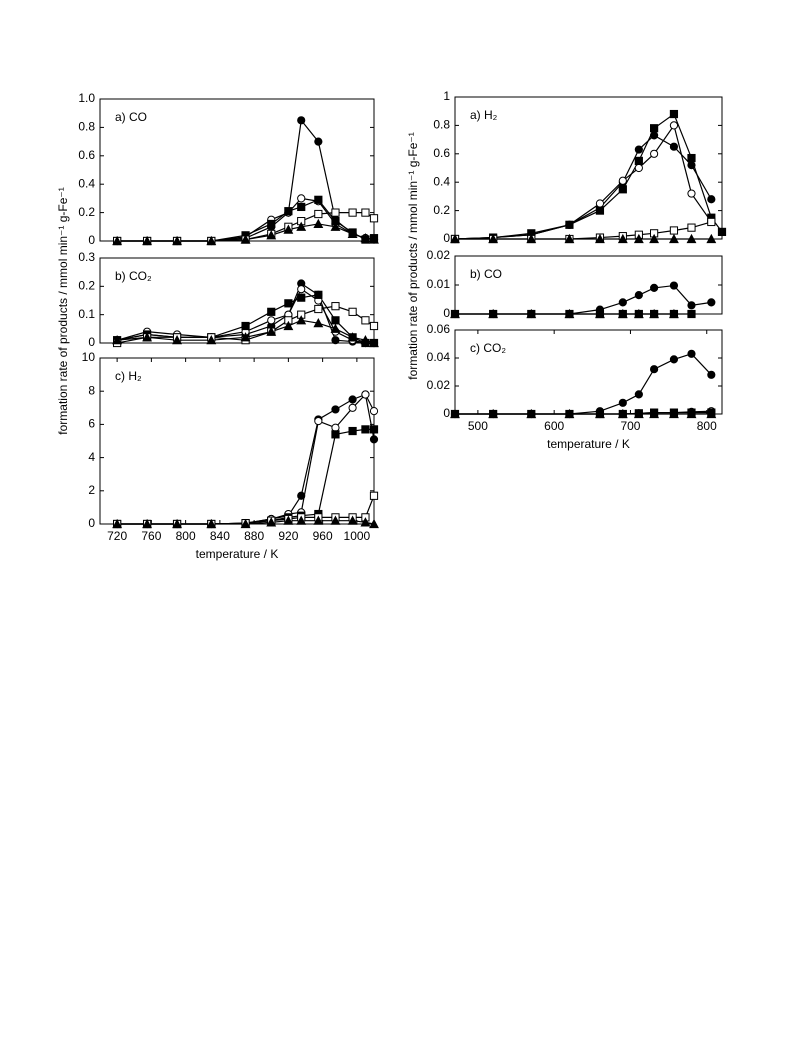  What do you see at coordinates (357, 536) in the screenshot?
I see `x-tick-label: 1000` at bounding box center [357, 536].